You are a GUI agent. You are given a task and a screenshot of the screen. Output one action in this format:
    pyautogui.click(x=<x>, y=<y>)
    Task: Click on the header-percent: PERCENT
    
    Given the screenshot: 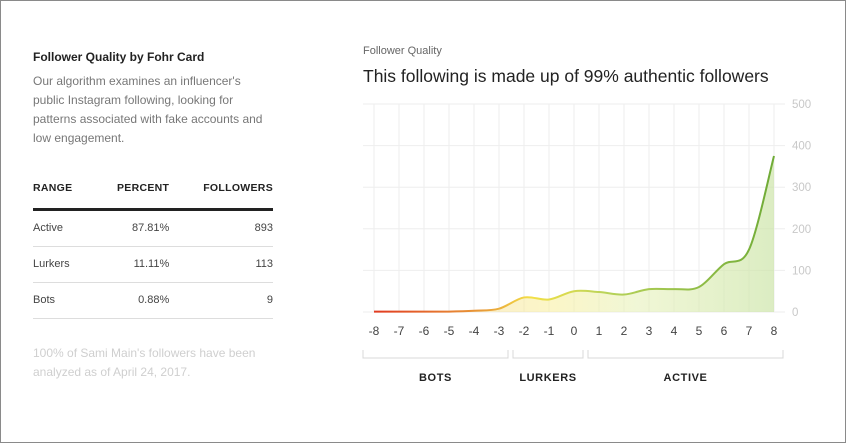 What is the action you would take?
    pyautogui.click(x=130, y=194)
    